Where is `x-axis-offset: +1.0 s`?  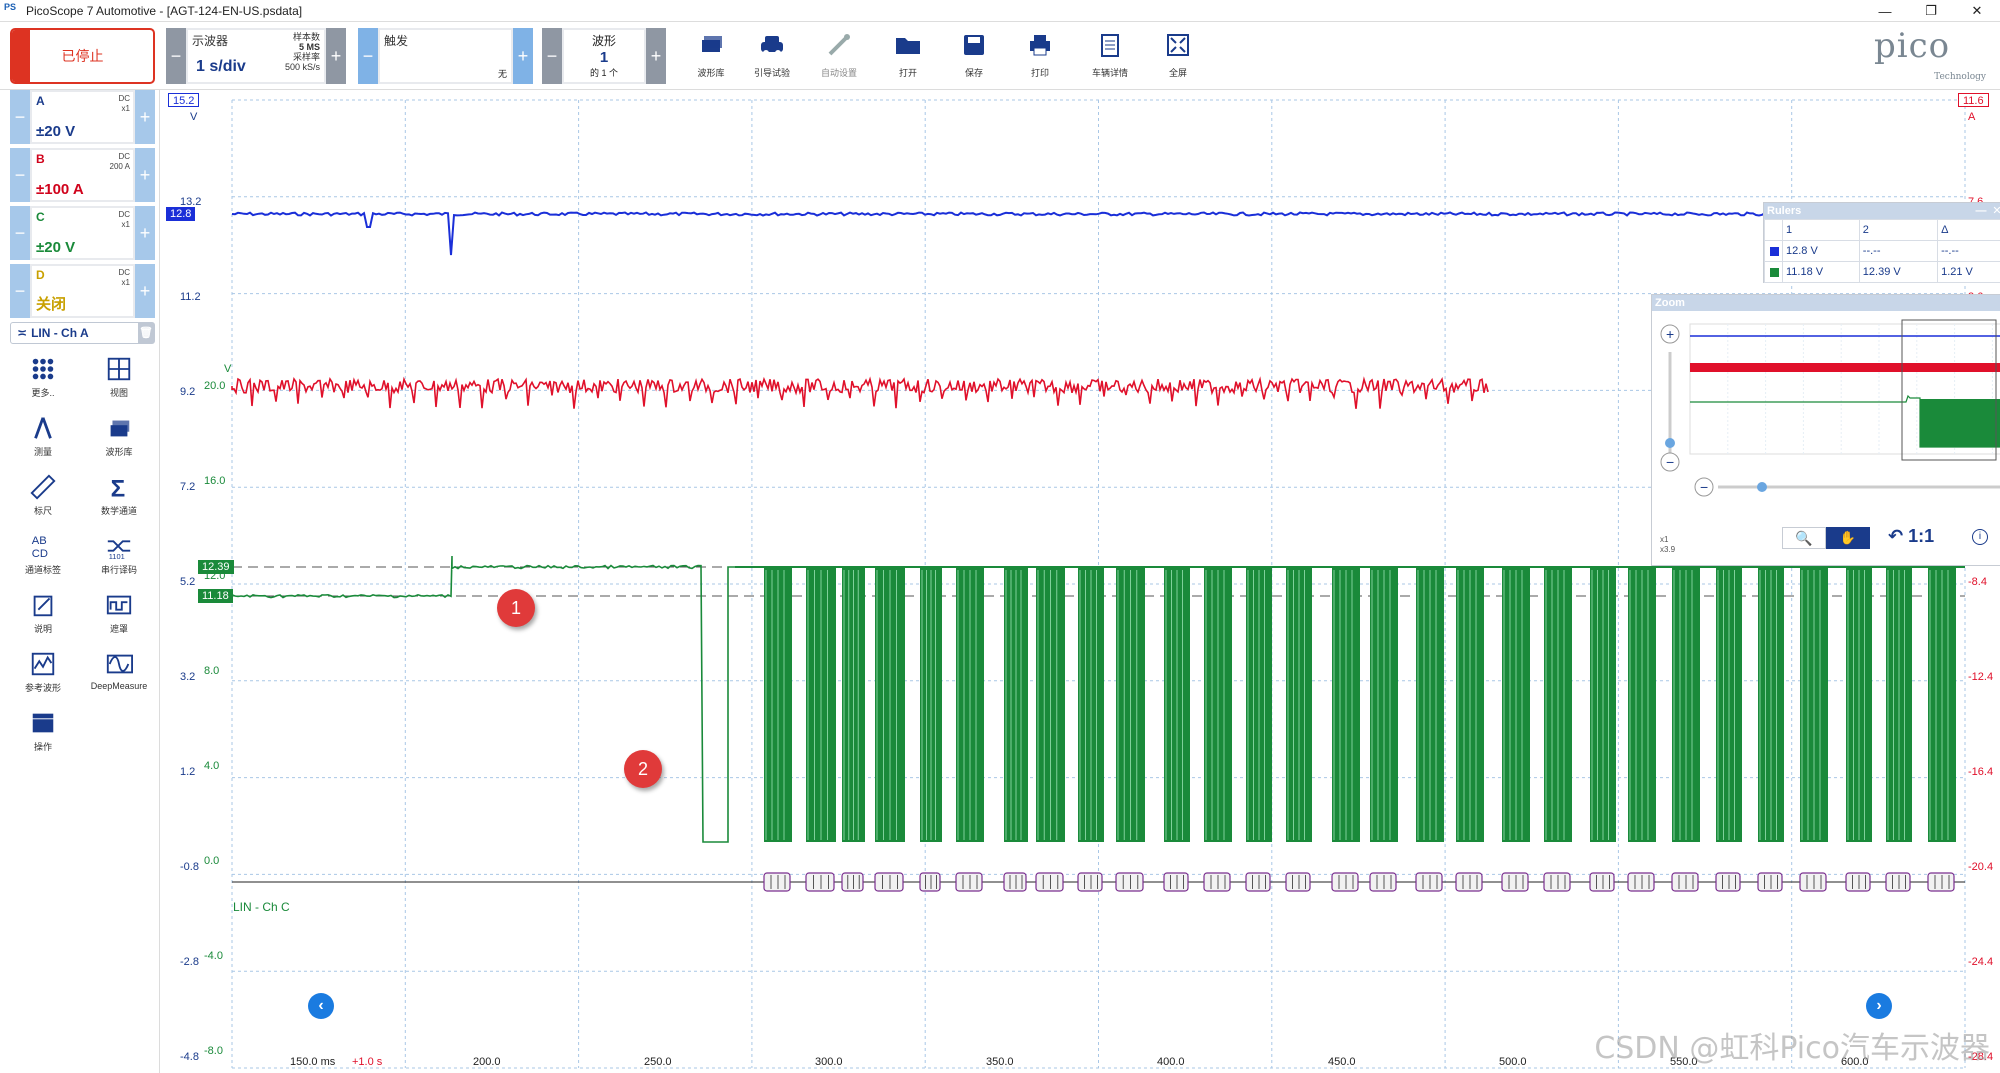
x-axis-offset: +1.0 s is located at coordinates (367, 1062).